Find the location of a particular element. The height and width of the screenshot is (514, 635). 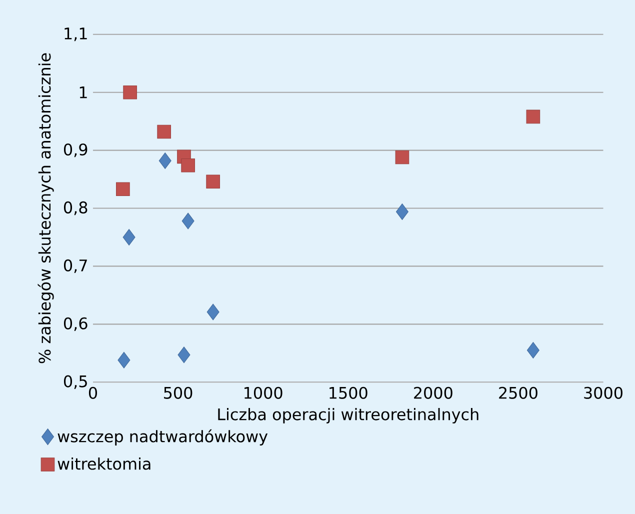

x-tick-label: 2500 is located at coordinates (518, 392).